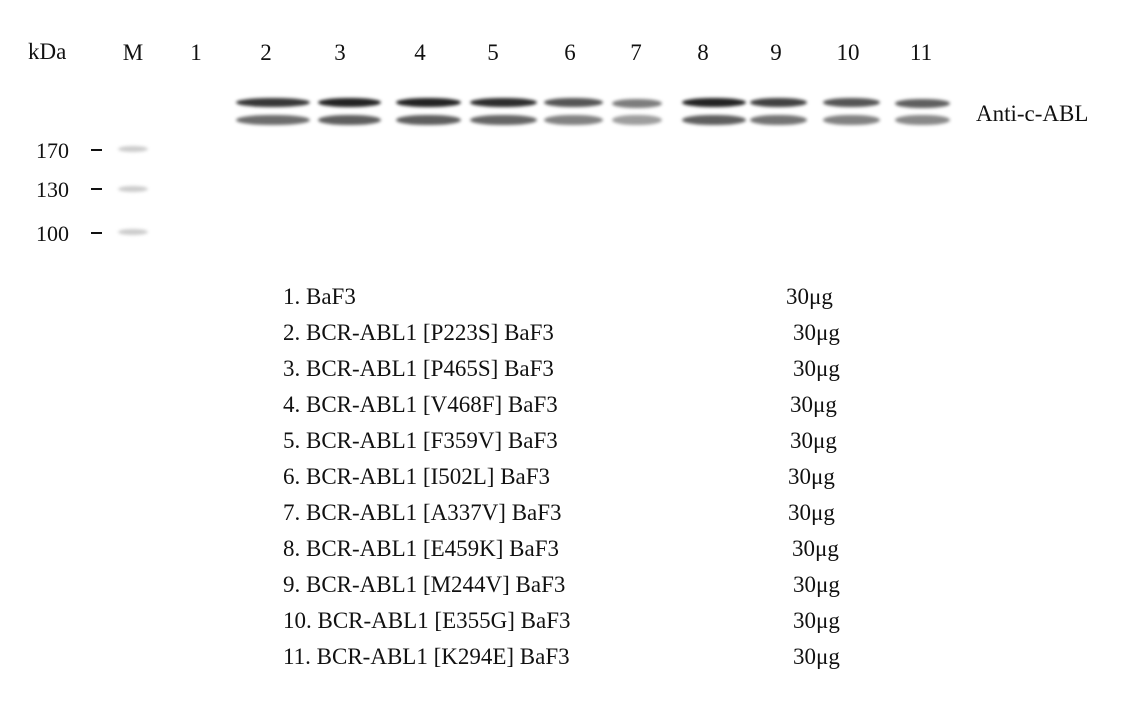  I want to click on marker-170: 170, so click(52, 150).